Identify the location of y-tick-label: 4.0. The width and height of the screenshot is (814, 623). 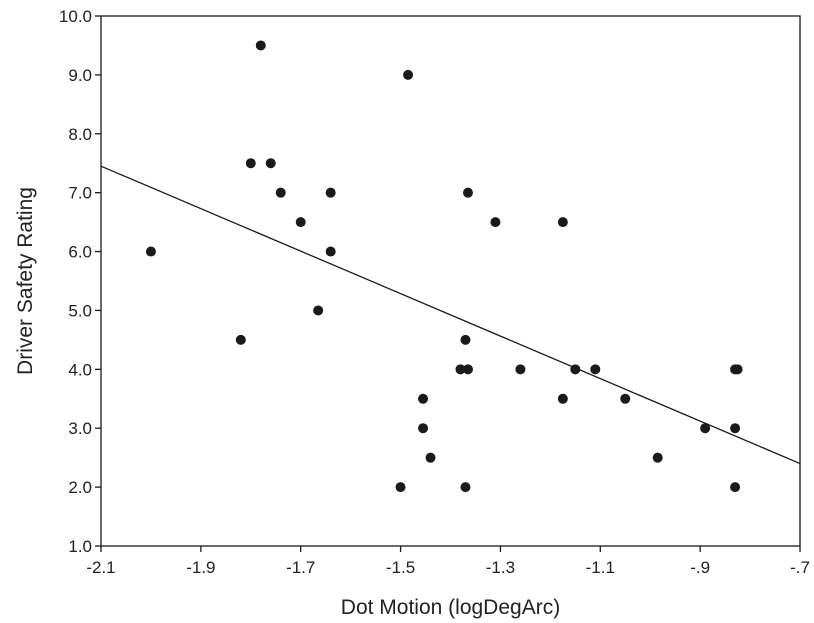
(80, 369).